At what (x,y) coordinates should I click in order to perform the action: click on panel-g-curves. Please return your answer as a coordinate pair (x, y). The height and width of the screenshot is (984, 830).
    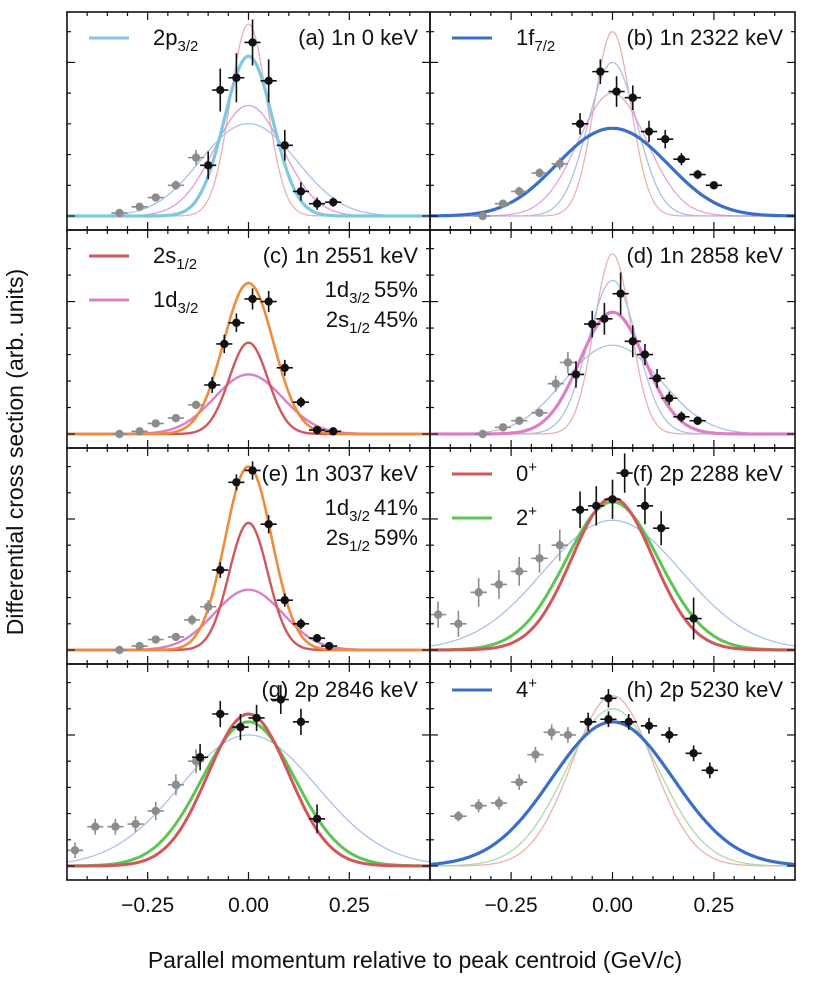
    Looking at the image, I should click on (248, 790).